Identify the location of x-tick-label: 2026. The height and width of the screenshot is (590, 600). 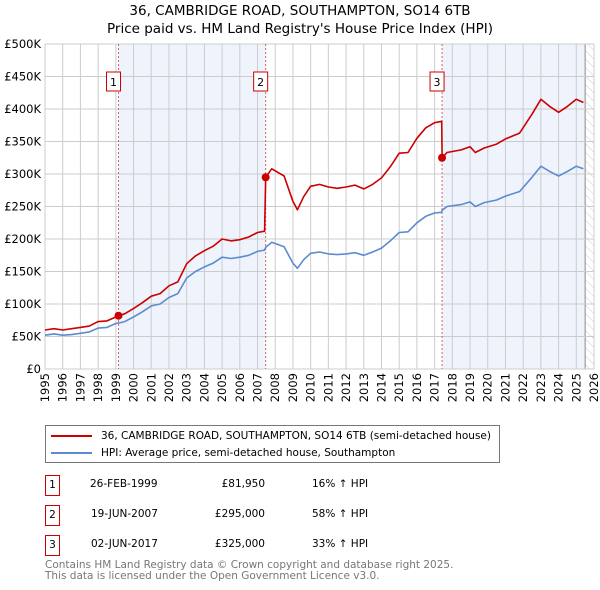
(593, 387).